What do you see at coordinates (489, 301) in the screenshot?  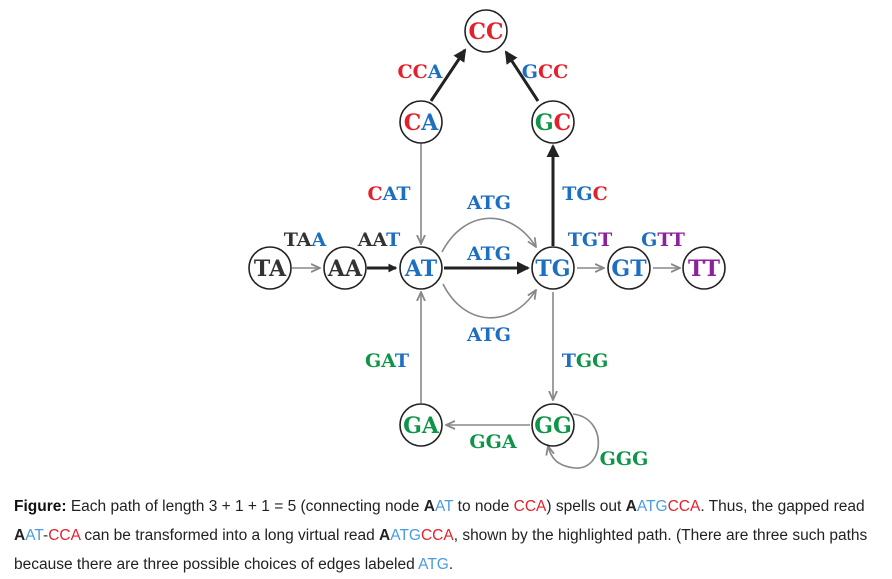 I see `edge-AT-TG-bot` at bounding box center [489, 301].